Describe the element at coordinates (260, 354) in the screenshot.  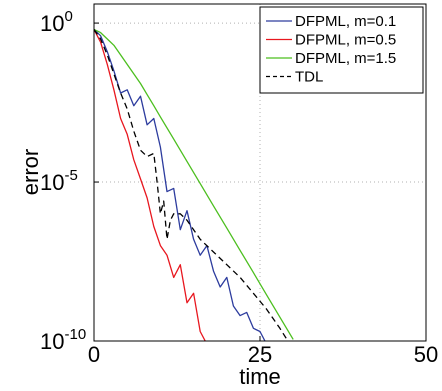
I see `x-tick-label: 25` at that location.